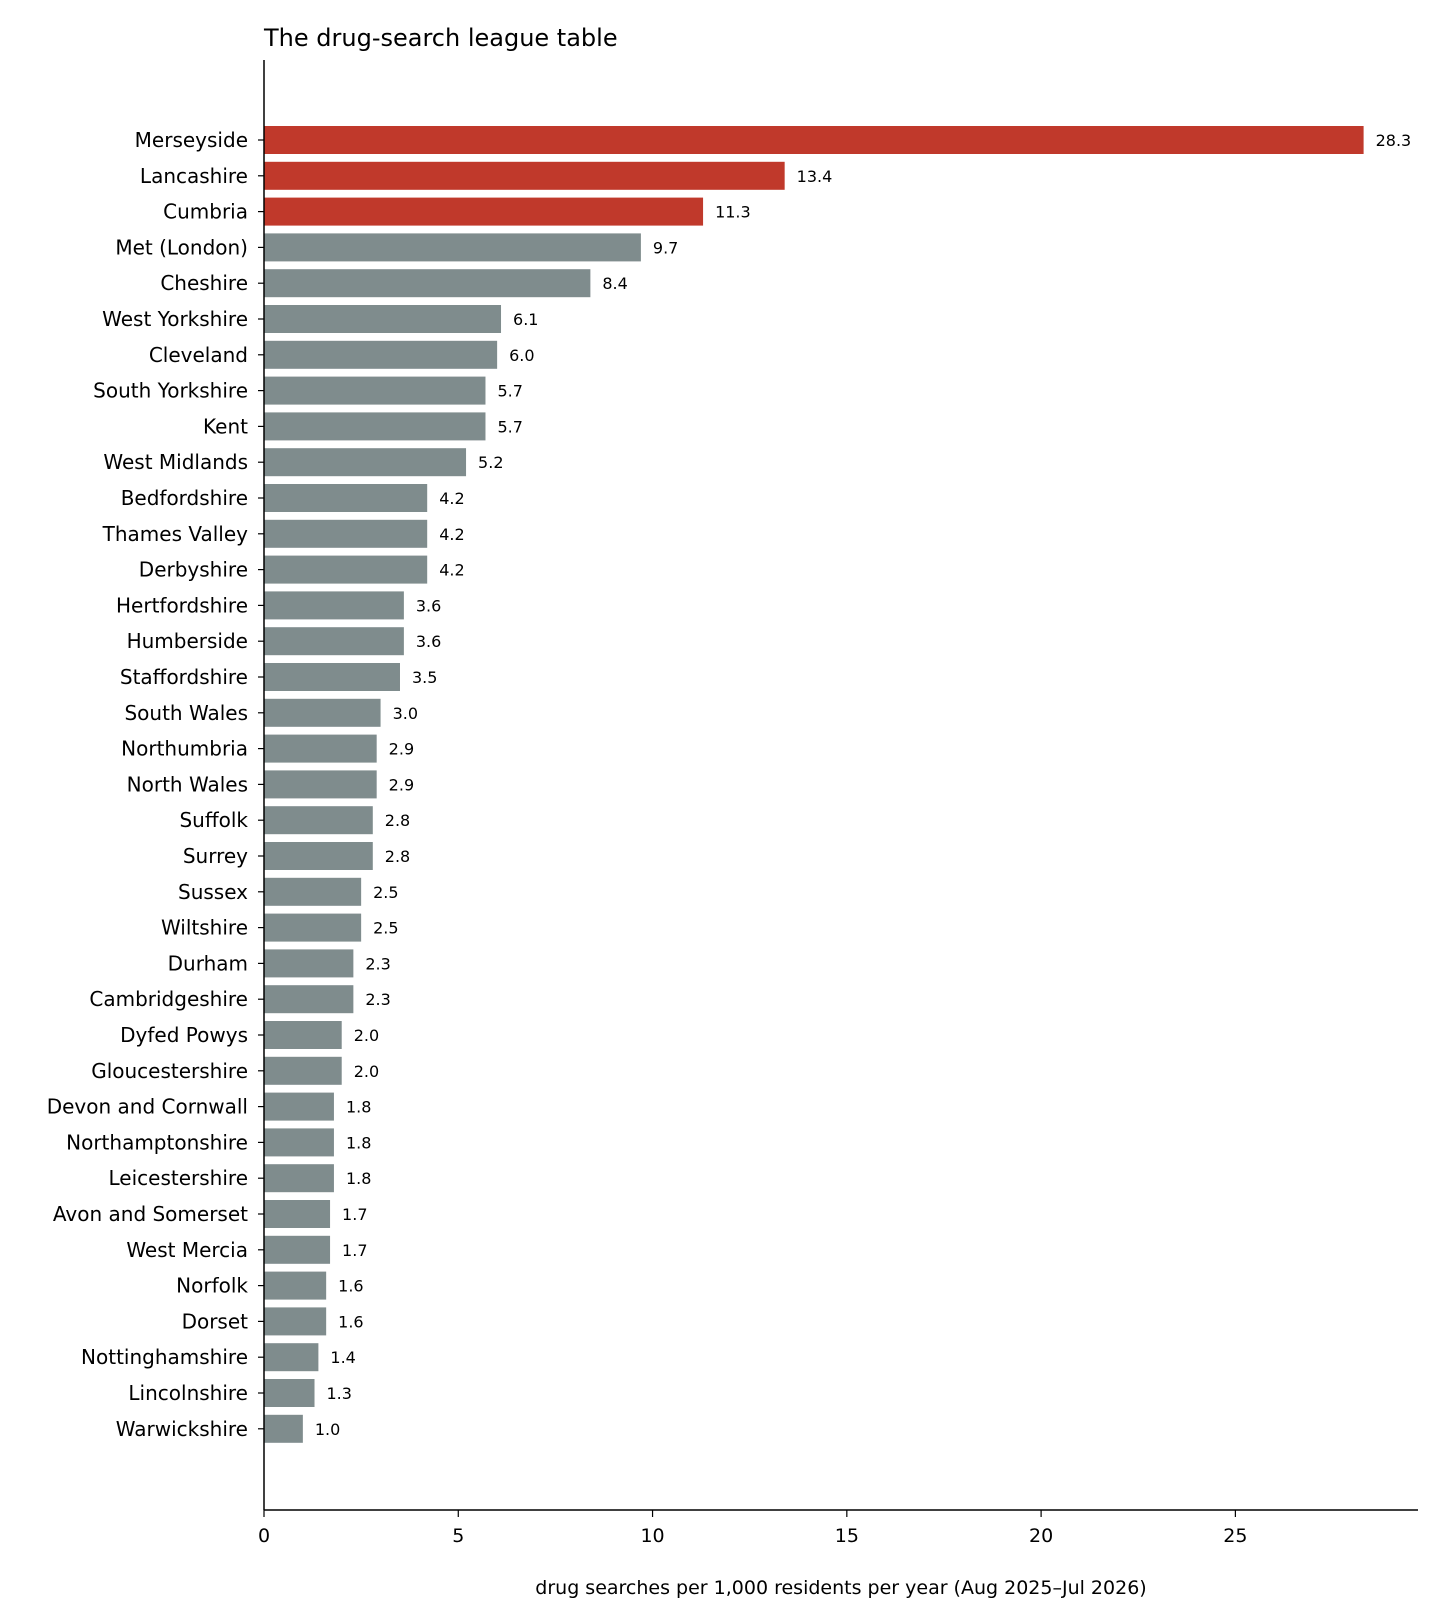  Describe the element at coordinates (509, 426) in the screenshot. I see `value-label-kent: 5.7` at that location.